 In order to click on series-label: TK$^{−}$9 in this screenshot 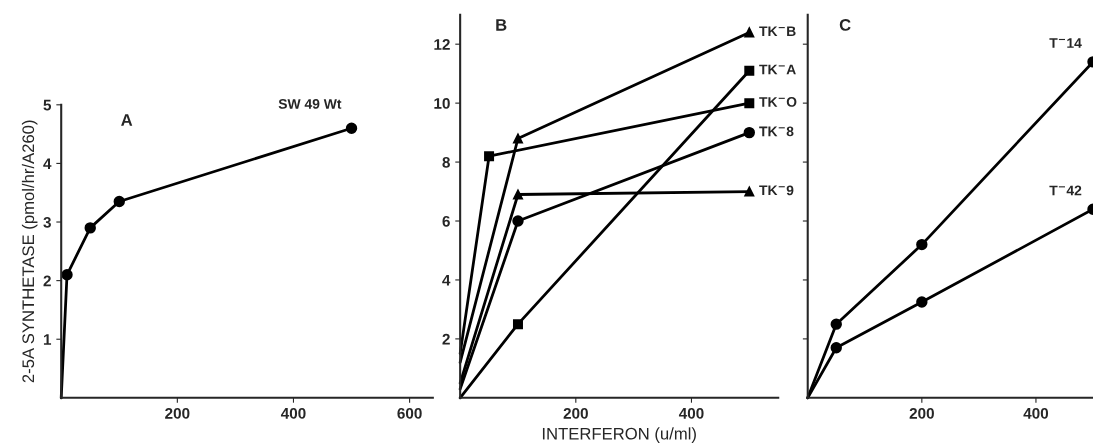, I will do `click(776, 190)`.